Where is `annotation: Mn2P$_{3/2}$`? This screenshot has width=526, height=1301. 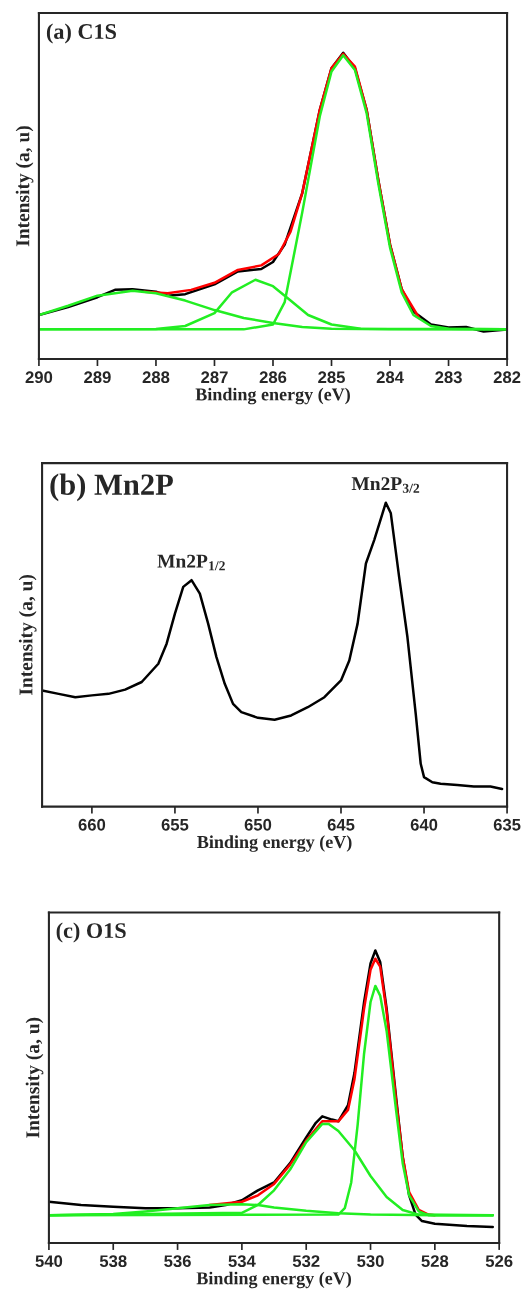 annotation: Mn2P$_{3/2}$ is located at coordinates (385, 485).